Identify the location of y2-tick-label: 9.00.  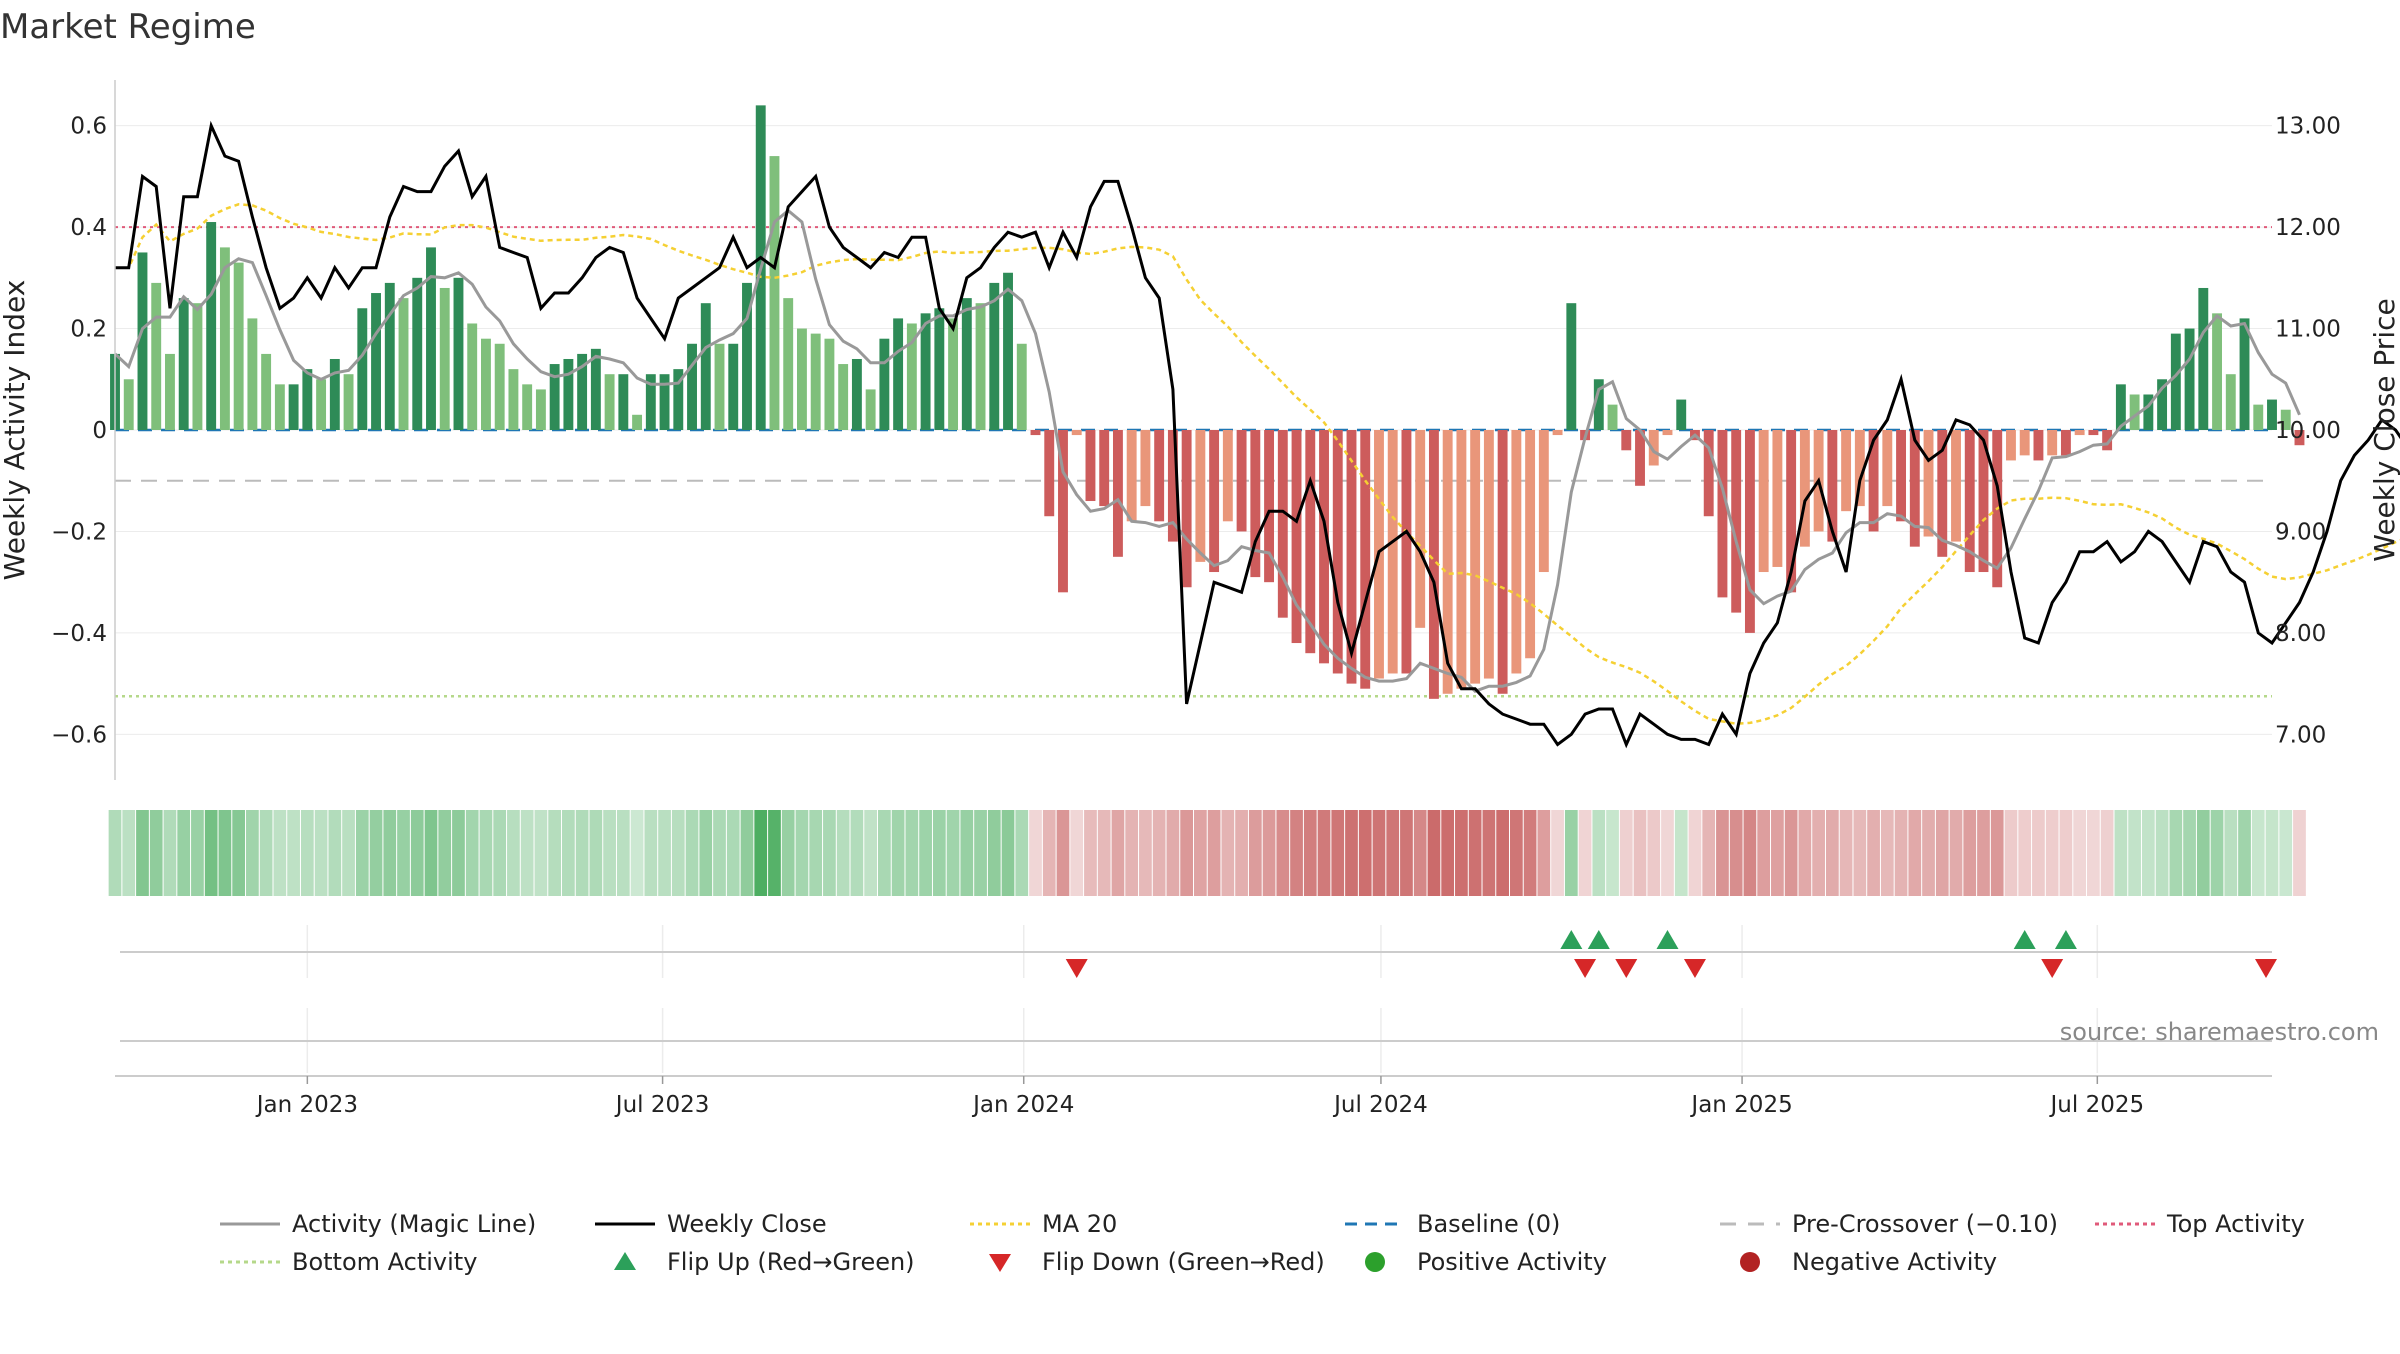
(2300, 532).